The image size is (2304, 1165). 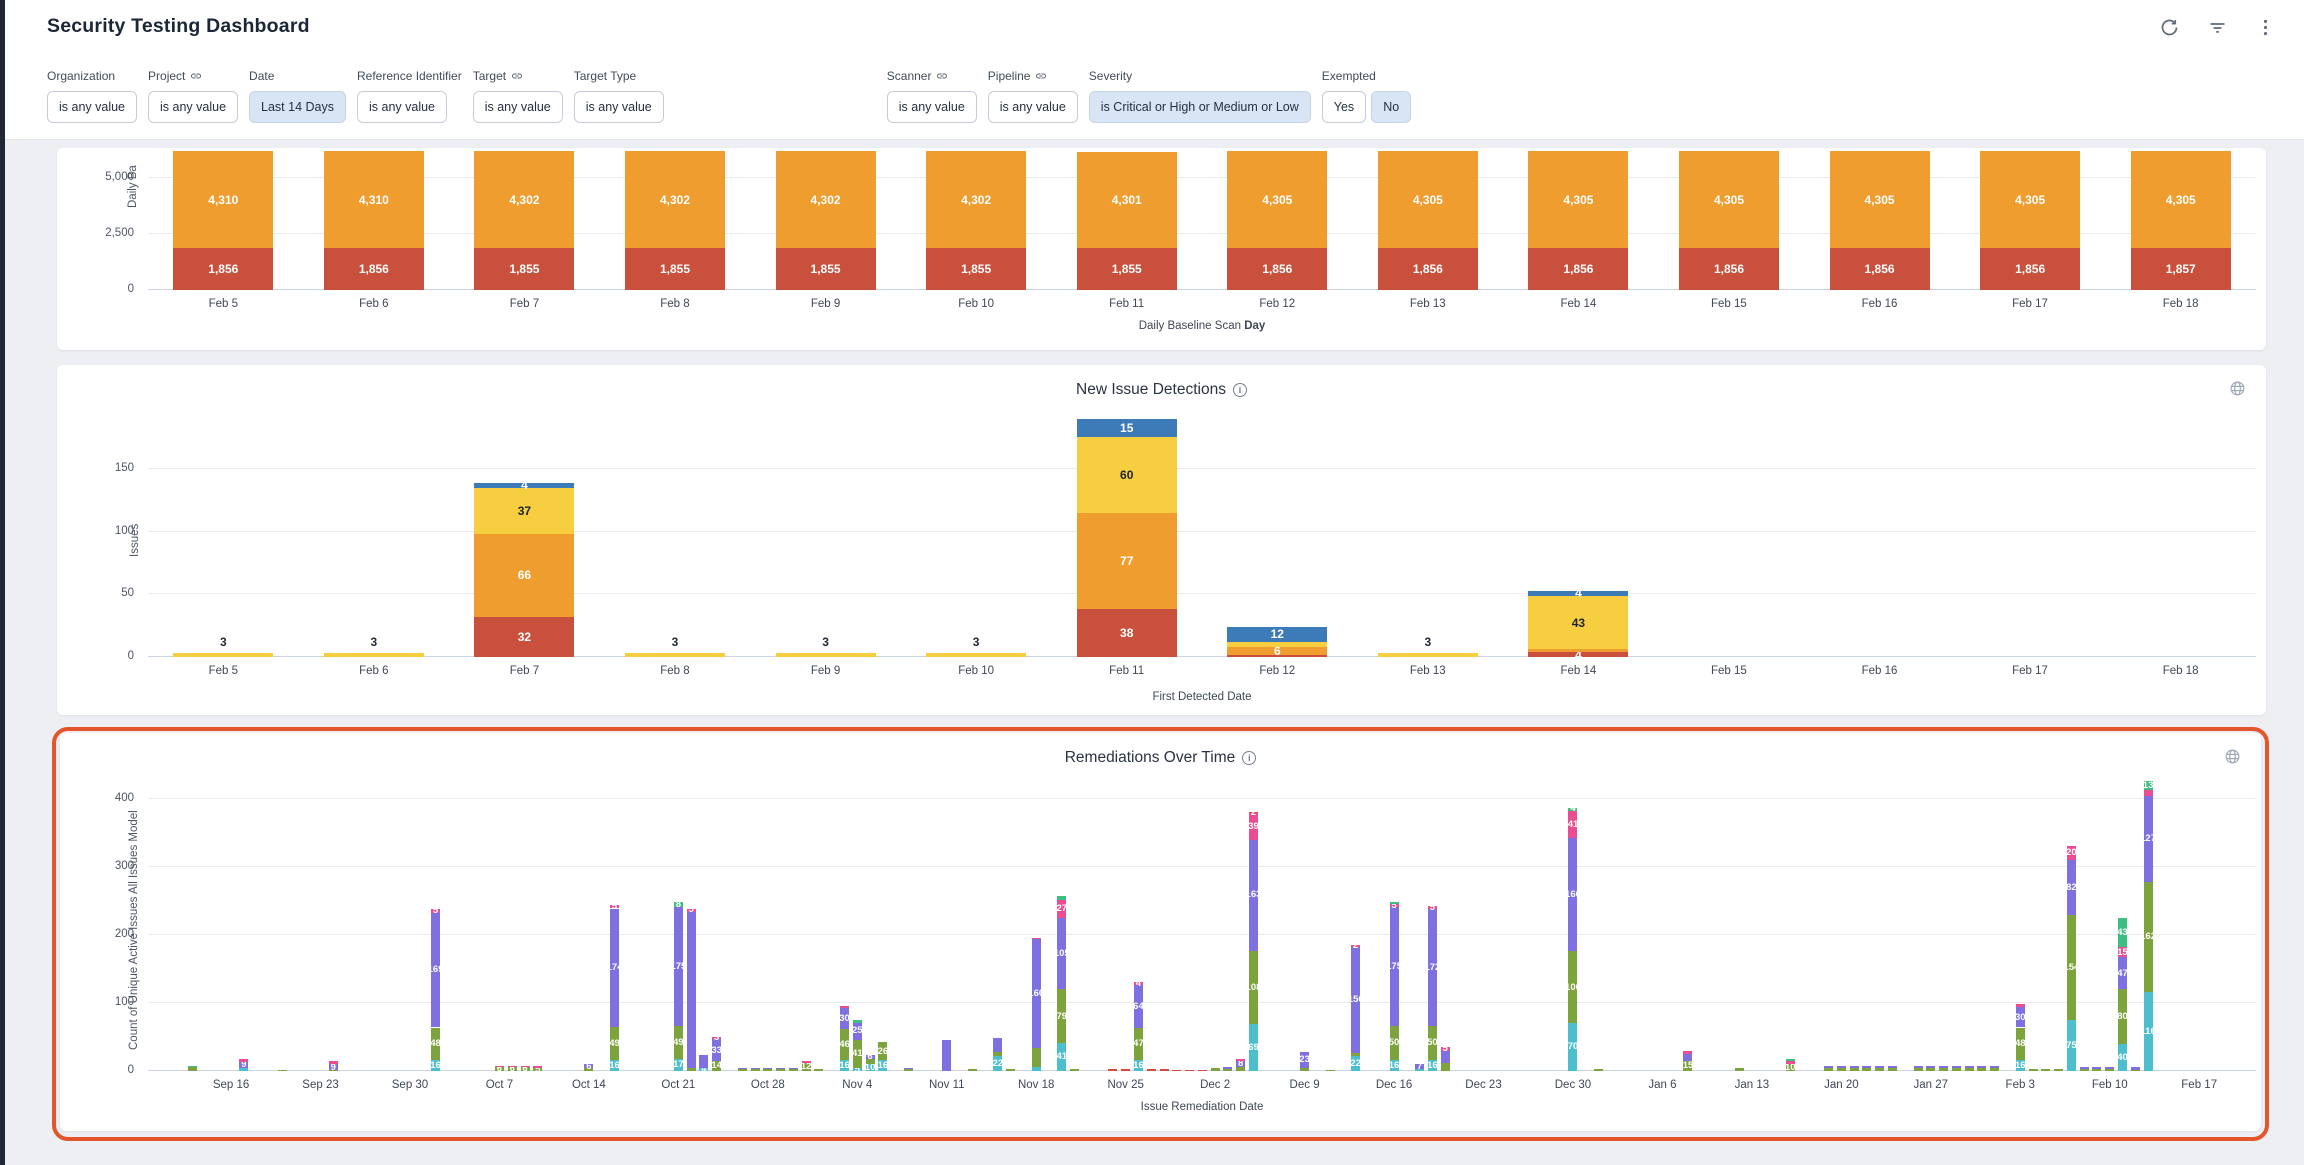 What do you see at coordinates (857, 1021) in the screenshot?
I see `bar-segment-green` at bounding box center [857, 1021].